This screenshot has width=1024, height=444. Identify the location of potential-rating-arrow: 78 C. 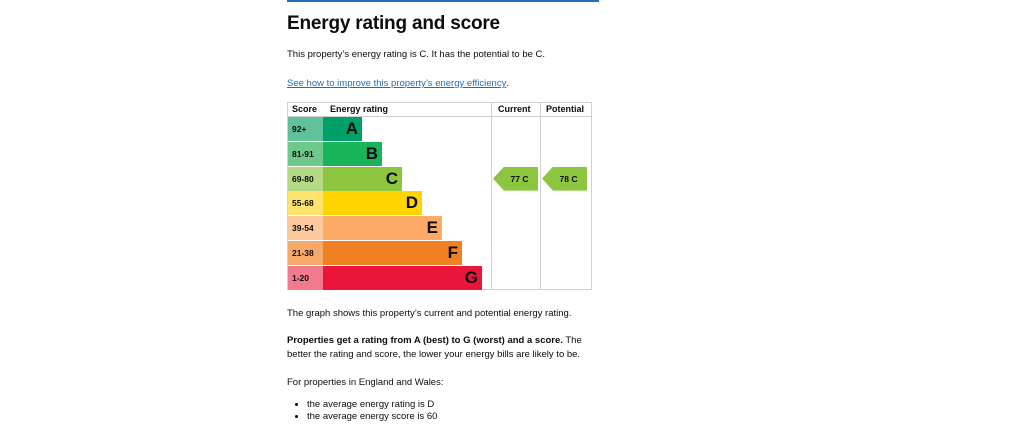
(564, 178).